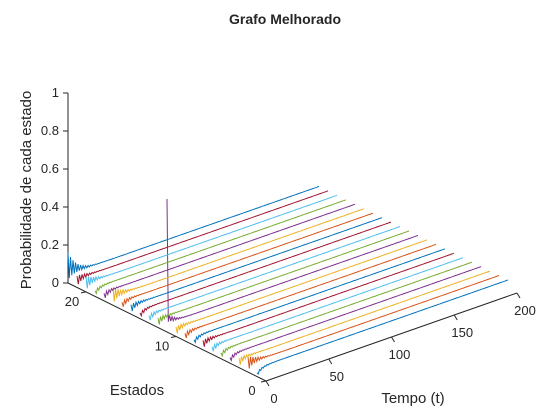 The image size is (560, 420). What do you see at coordinates (462, 332) in the screenshot?
I see `x-tick-label: 150` at bounding box center [462, 332].